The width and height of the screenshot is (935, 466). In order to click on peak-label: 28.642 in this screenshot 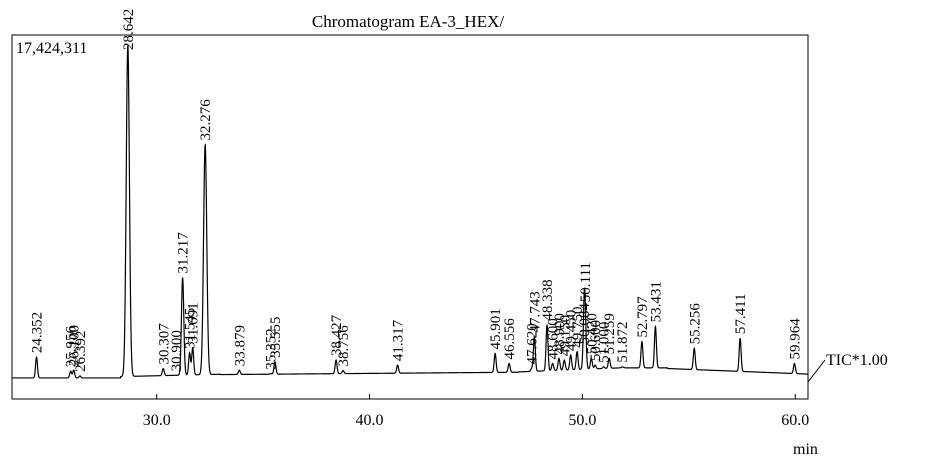, I will do `click(129, 29)`.